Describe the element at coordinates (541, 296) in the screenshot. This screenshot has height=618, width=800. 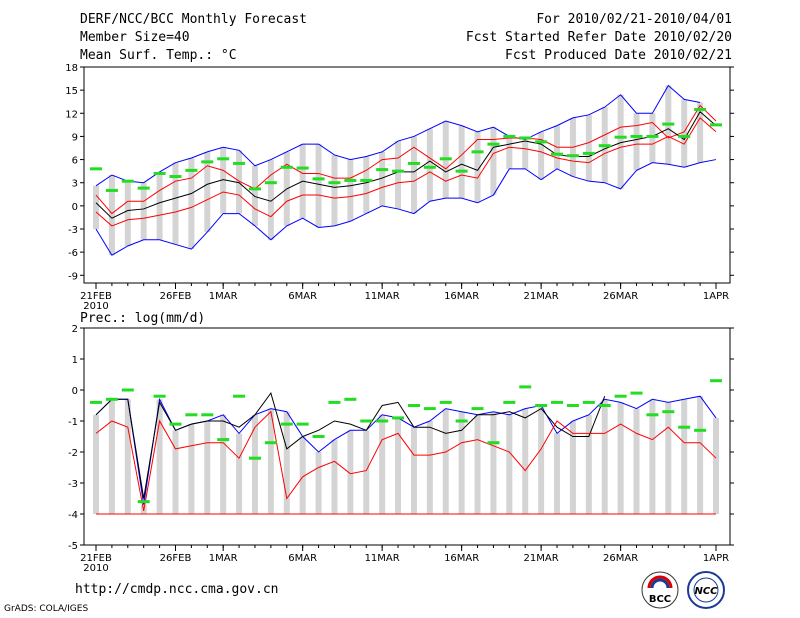
I see `temp-xlabel-6: 21MAR` at that location.